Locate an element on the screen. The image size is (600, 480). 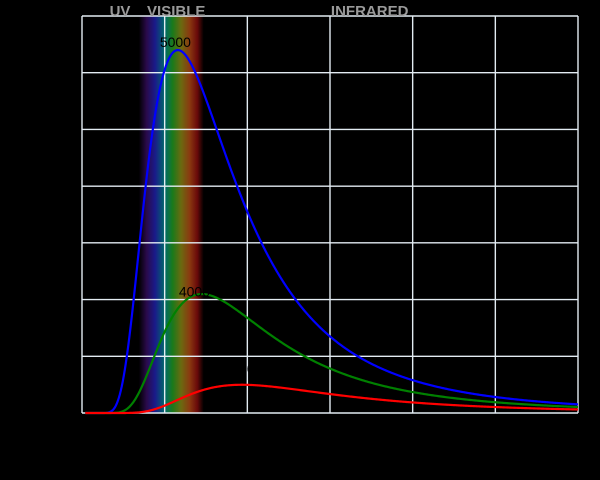
visible-spectrum-band is located at coordinates (171, 214).